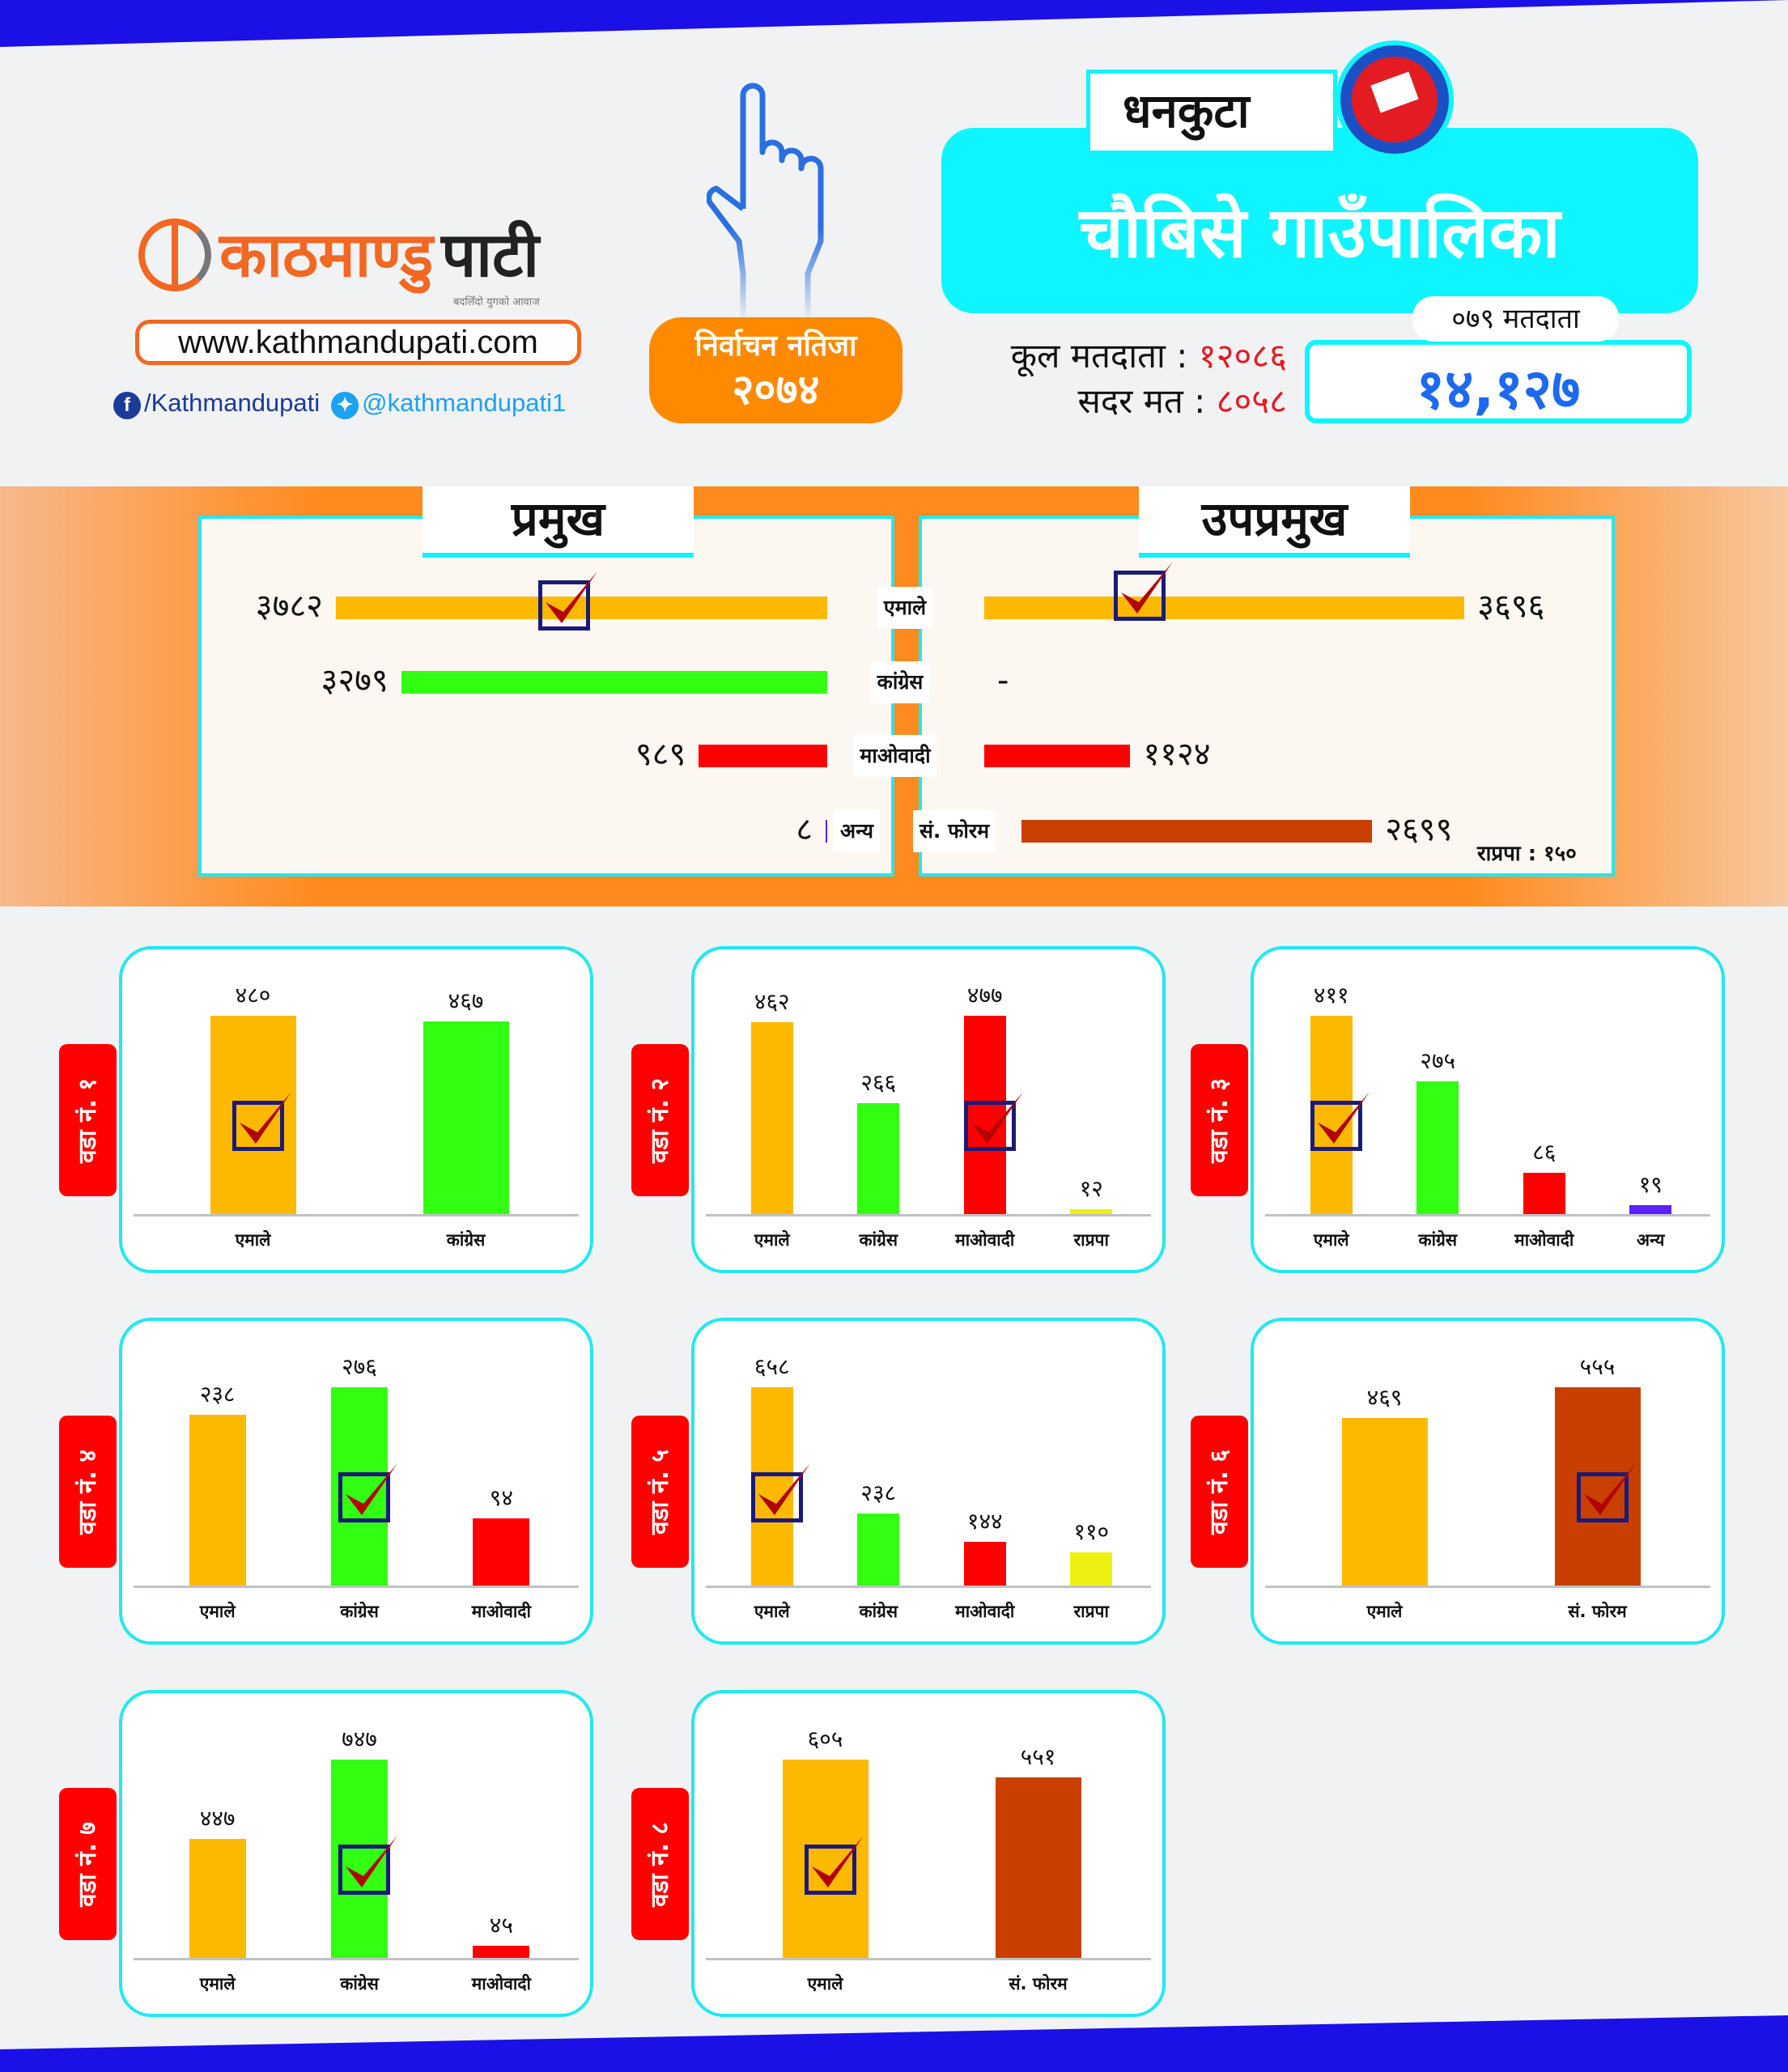 The image size is (1788, 2072). I want to click on top-band, so click(894, 23).